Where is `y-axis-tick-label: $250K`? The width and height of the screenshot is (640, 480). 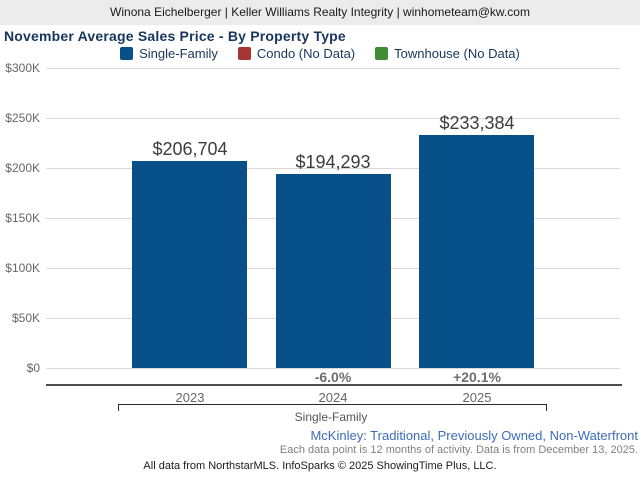
y-axis-tick-label: $250K is located at coordinates (22, 118).